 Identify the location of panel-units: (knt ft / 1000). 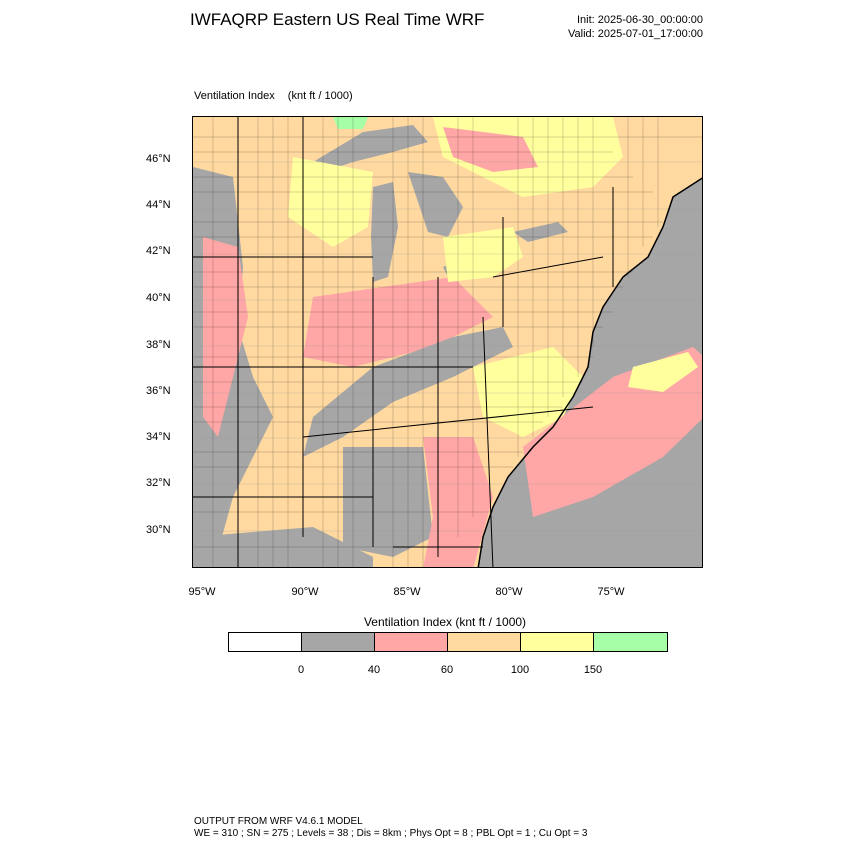
(320, 96).